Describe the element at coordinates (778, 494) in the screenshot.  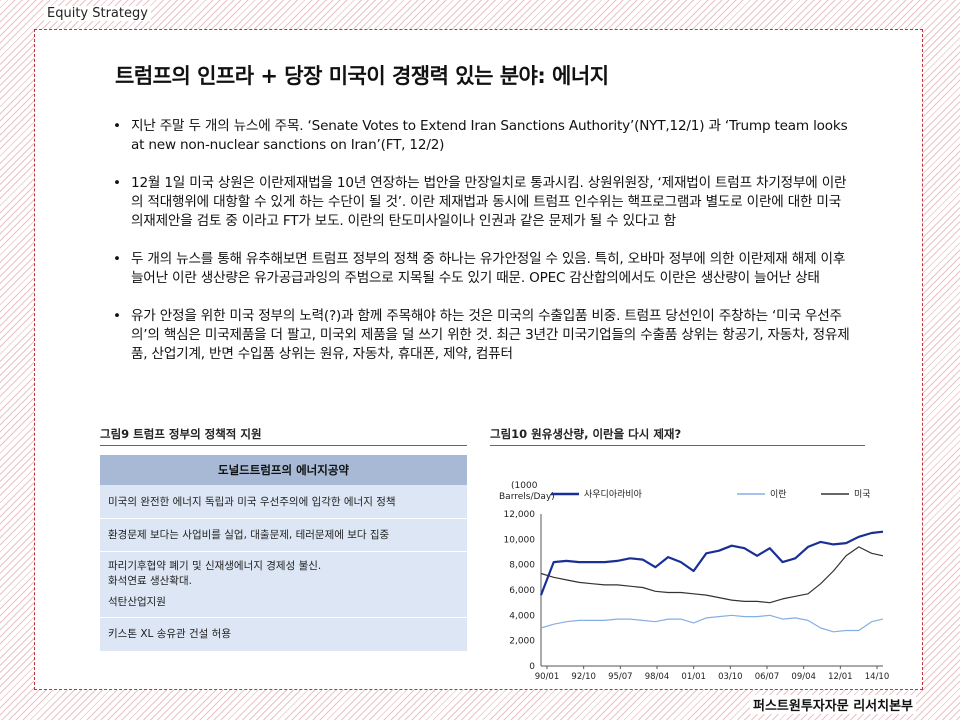
I see `legend-label: 이란` at that location.